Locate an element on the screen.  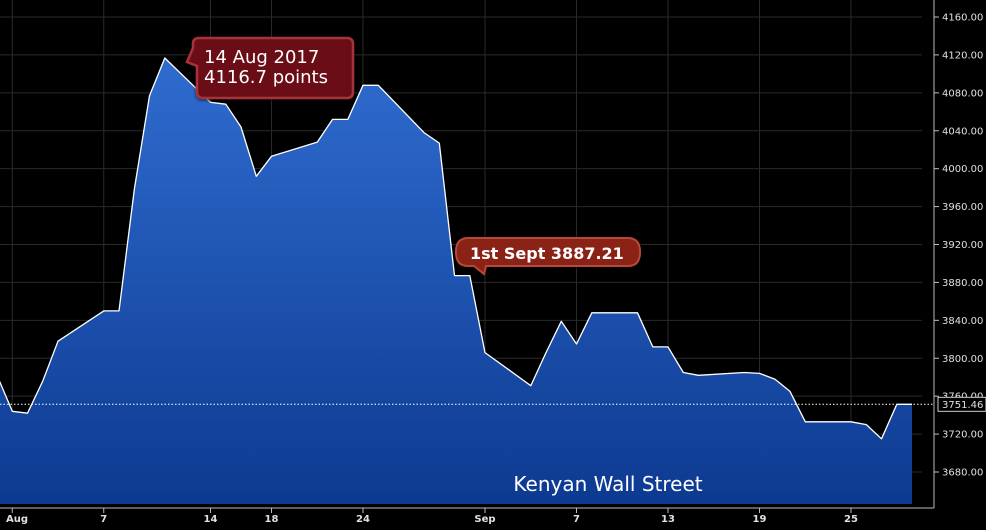
x-tick-label: 13 is located at coordinates (668, 519).